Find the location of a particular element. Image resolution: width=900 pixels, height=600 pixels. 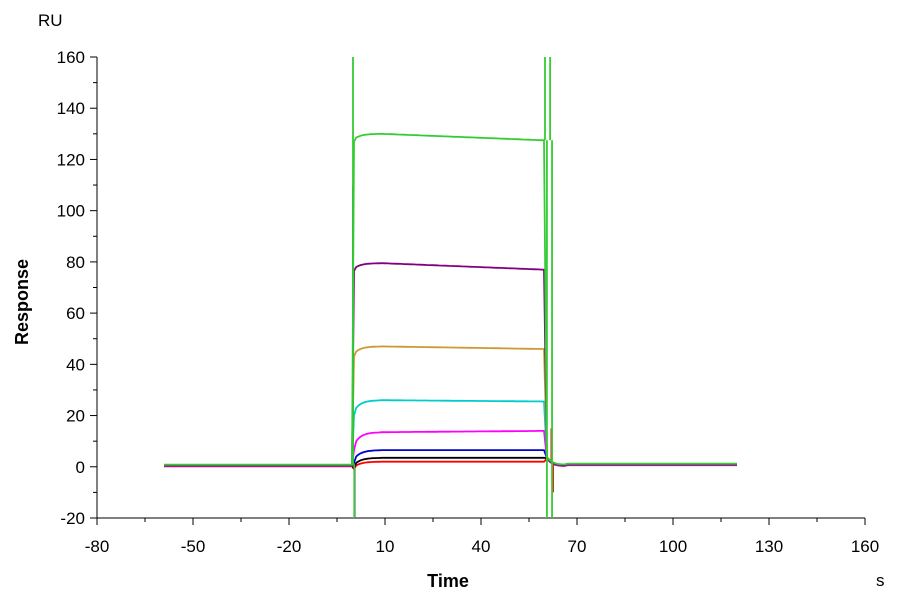

y-tick-label: 80 is located at coordinates (75, 262).